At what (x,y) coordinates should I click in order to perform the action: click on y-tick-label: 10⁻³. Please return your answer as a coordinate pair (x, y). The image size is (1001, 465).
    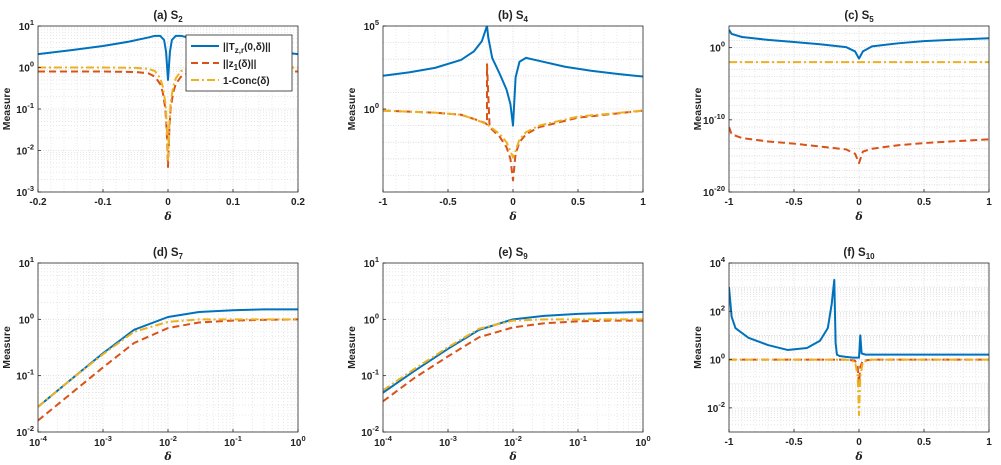
    Looking at the image, I should click on (25, 191).